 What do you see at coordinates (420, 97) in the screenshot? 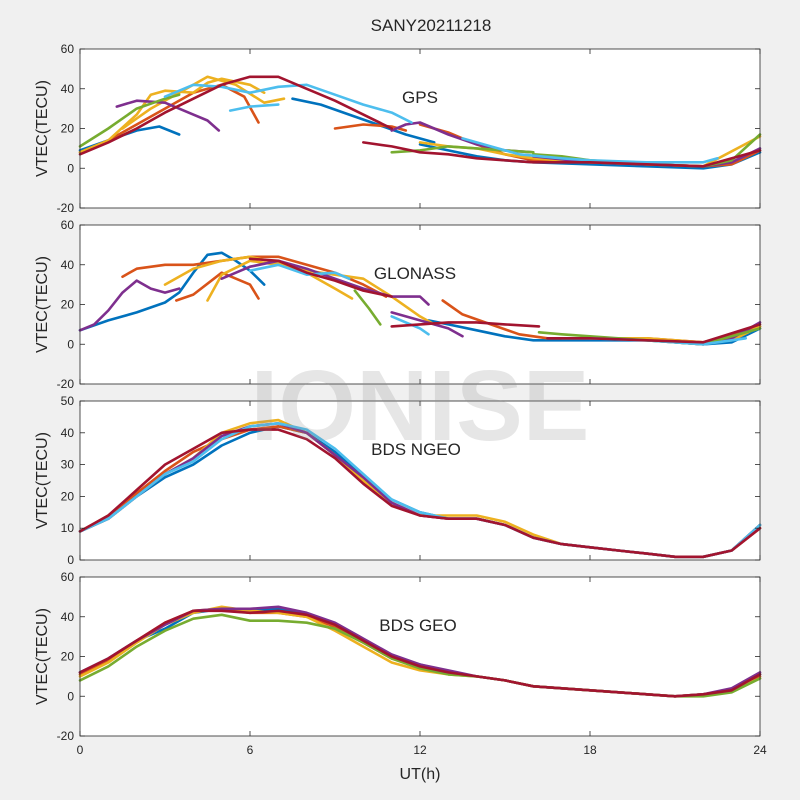
I see `panel-label: GPS` at bounding box center [420, 97].